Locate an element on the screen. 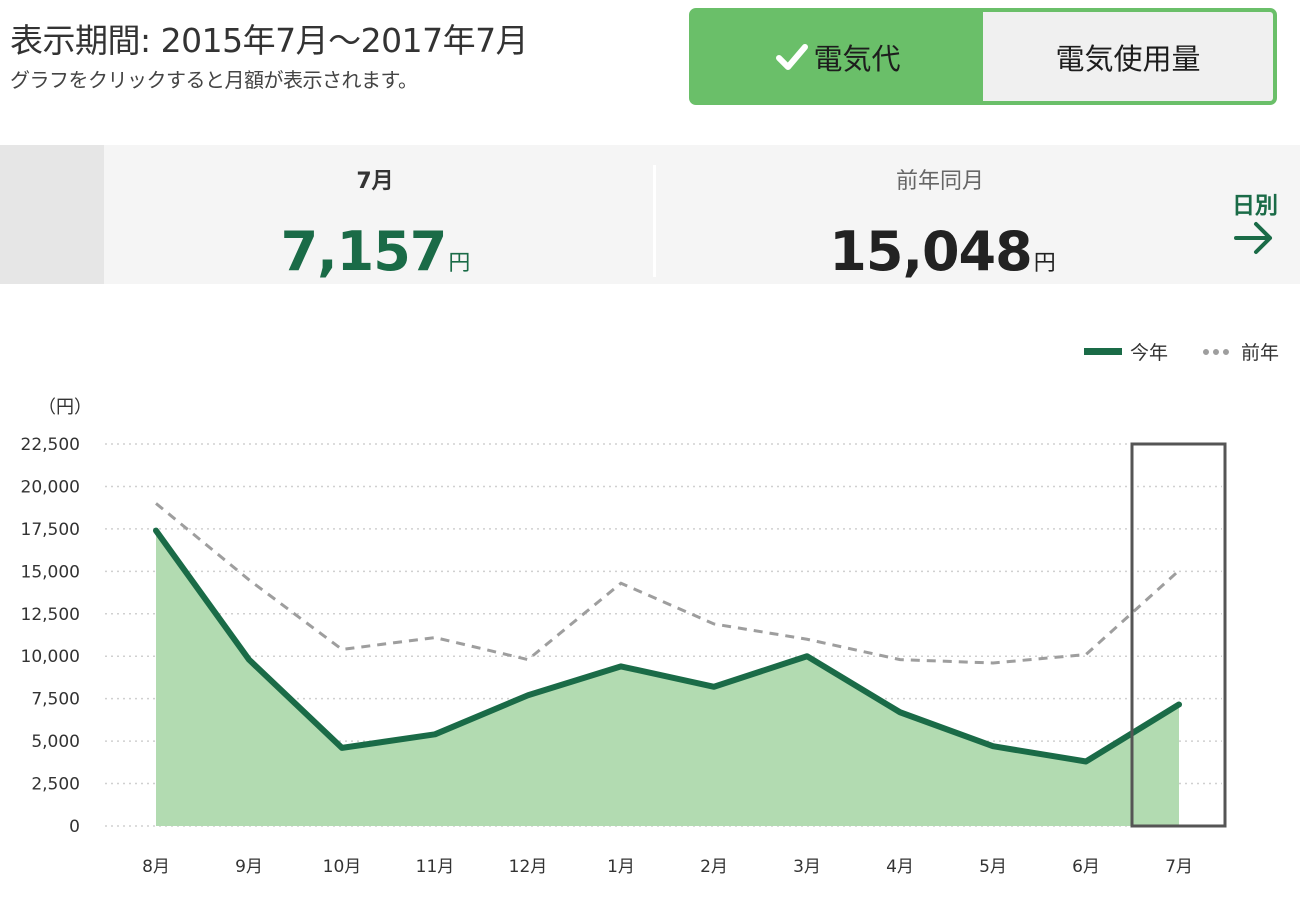  x-tick-label: 6月 is located at coordinates (1086, 867).